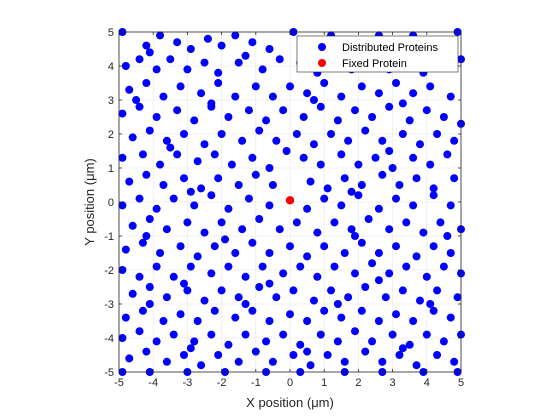 The image size is (560, 420). I want to click on x-tick-label: 5, so click(461, 383).